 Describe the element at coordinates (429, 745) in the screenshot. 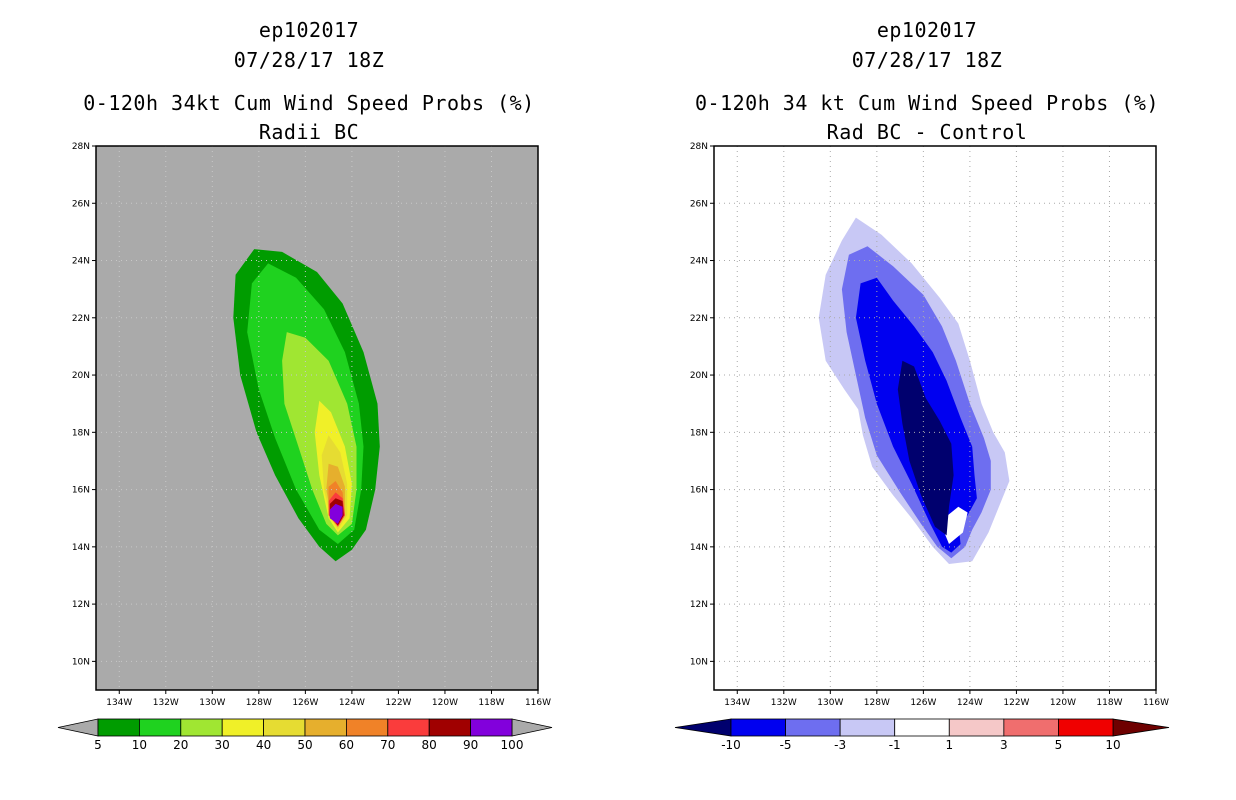

I see `colorbar-label: 80` at that location.